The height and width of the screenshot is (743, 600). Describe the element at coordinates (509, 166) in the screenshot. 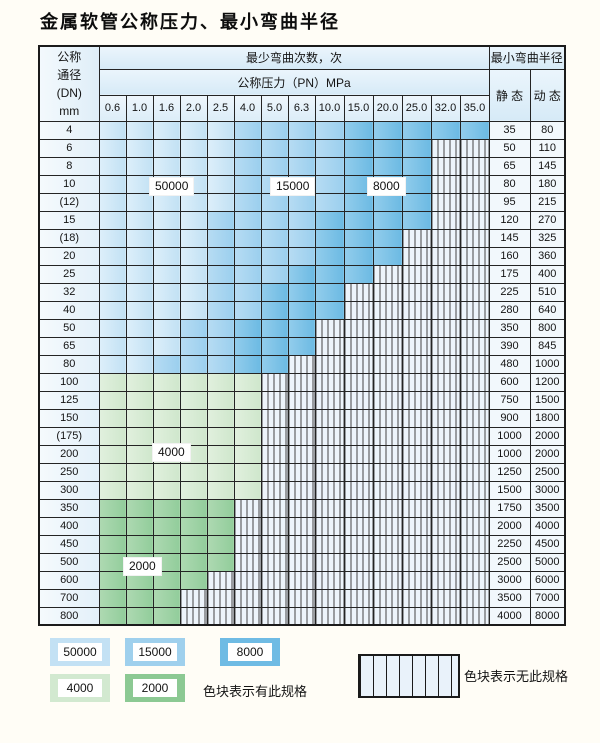

I see `static-cell: 65` at that location.